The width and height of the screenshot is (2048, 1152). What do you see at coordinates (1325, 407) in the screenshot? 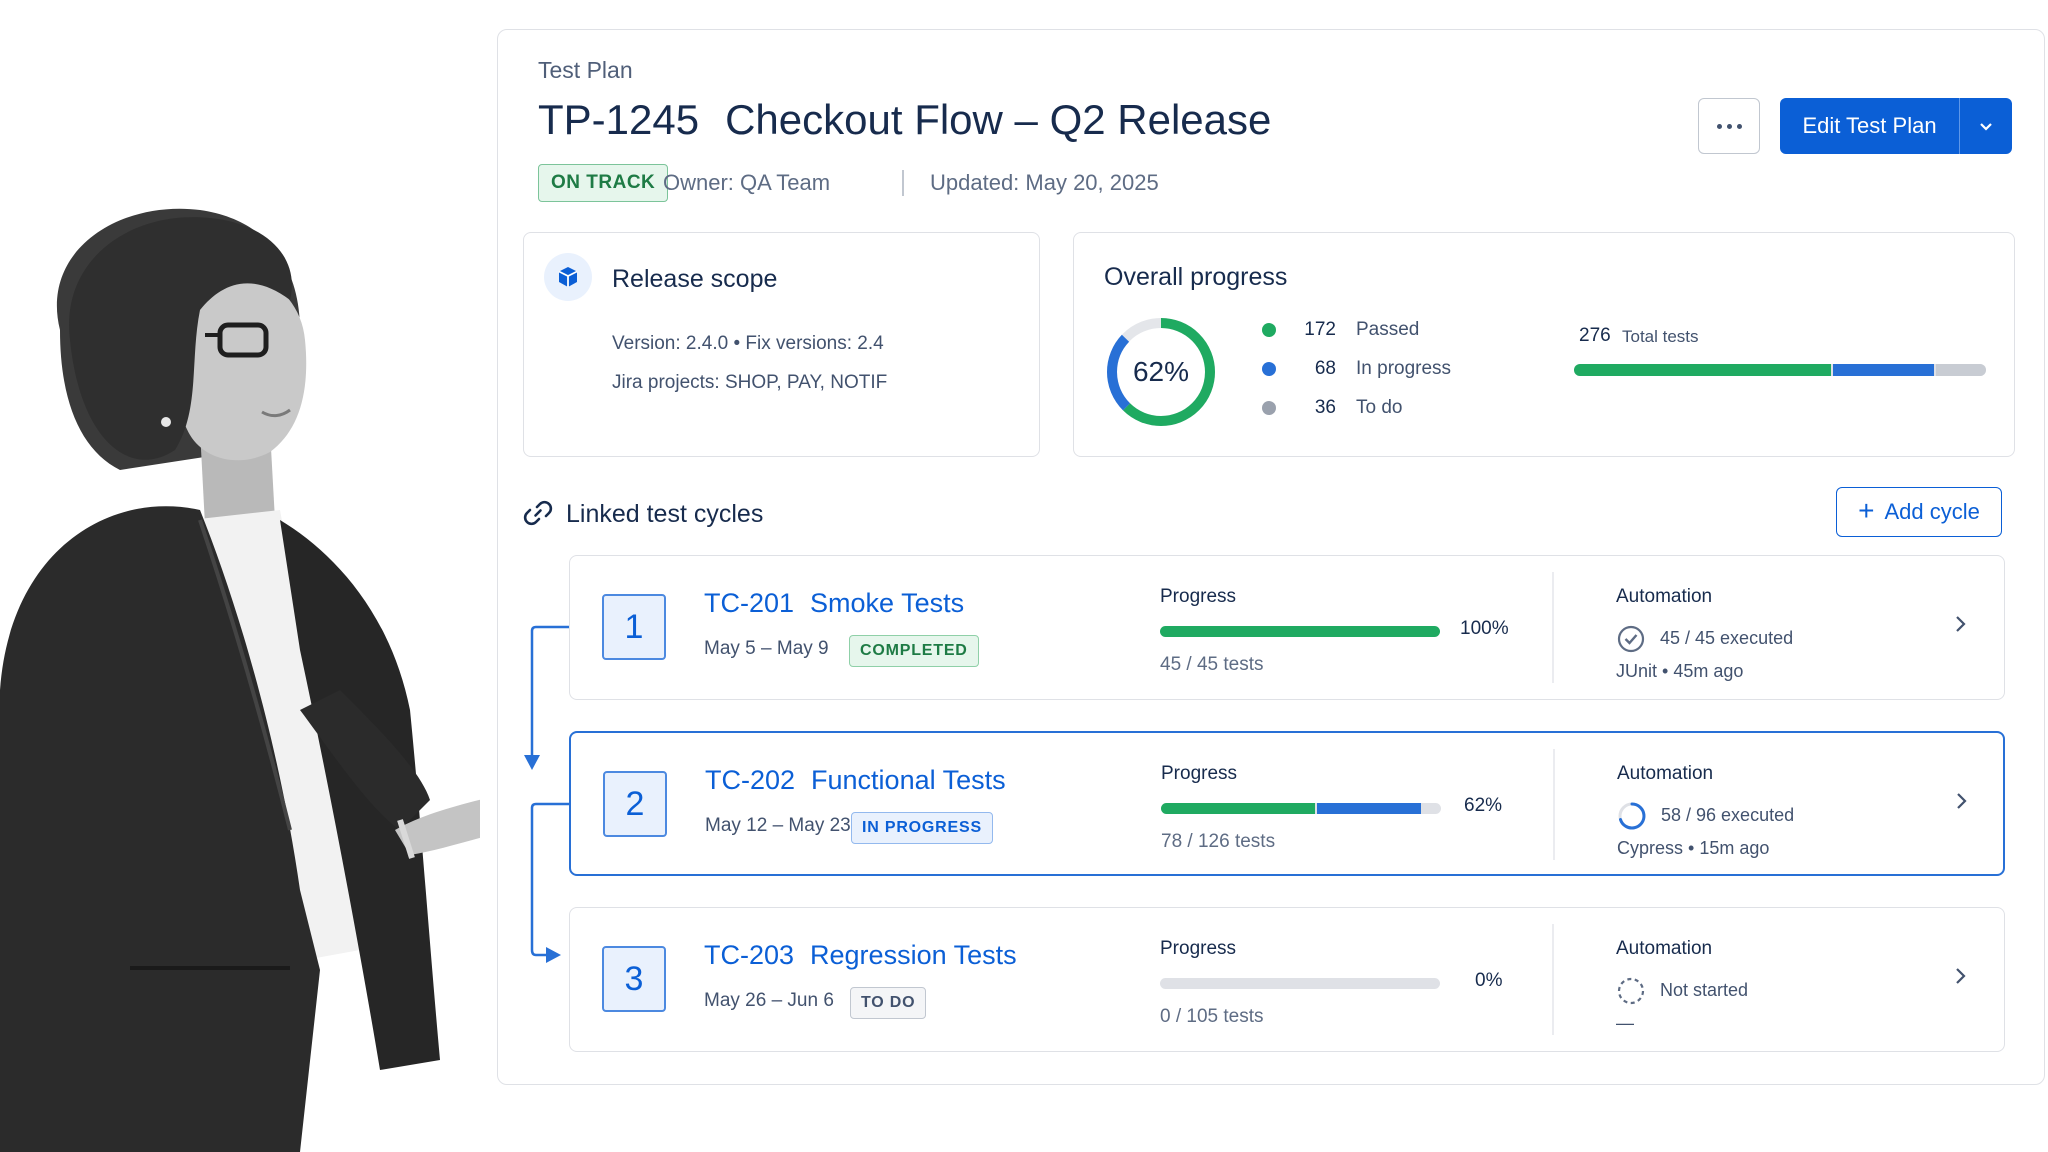
I see `to-do-count: 36` at bounding box center [1325, 407].